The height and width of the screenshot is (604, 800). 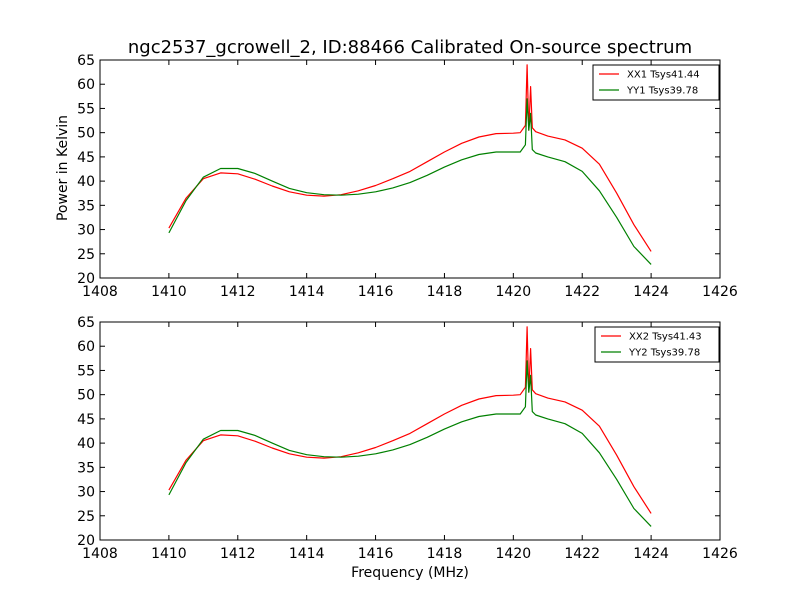 I want to click on legend: XX1 Tsys41.44 YY1 Tsys39.78, so click(x=656, y=82).